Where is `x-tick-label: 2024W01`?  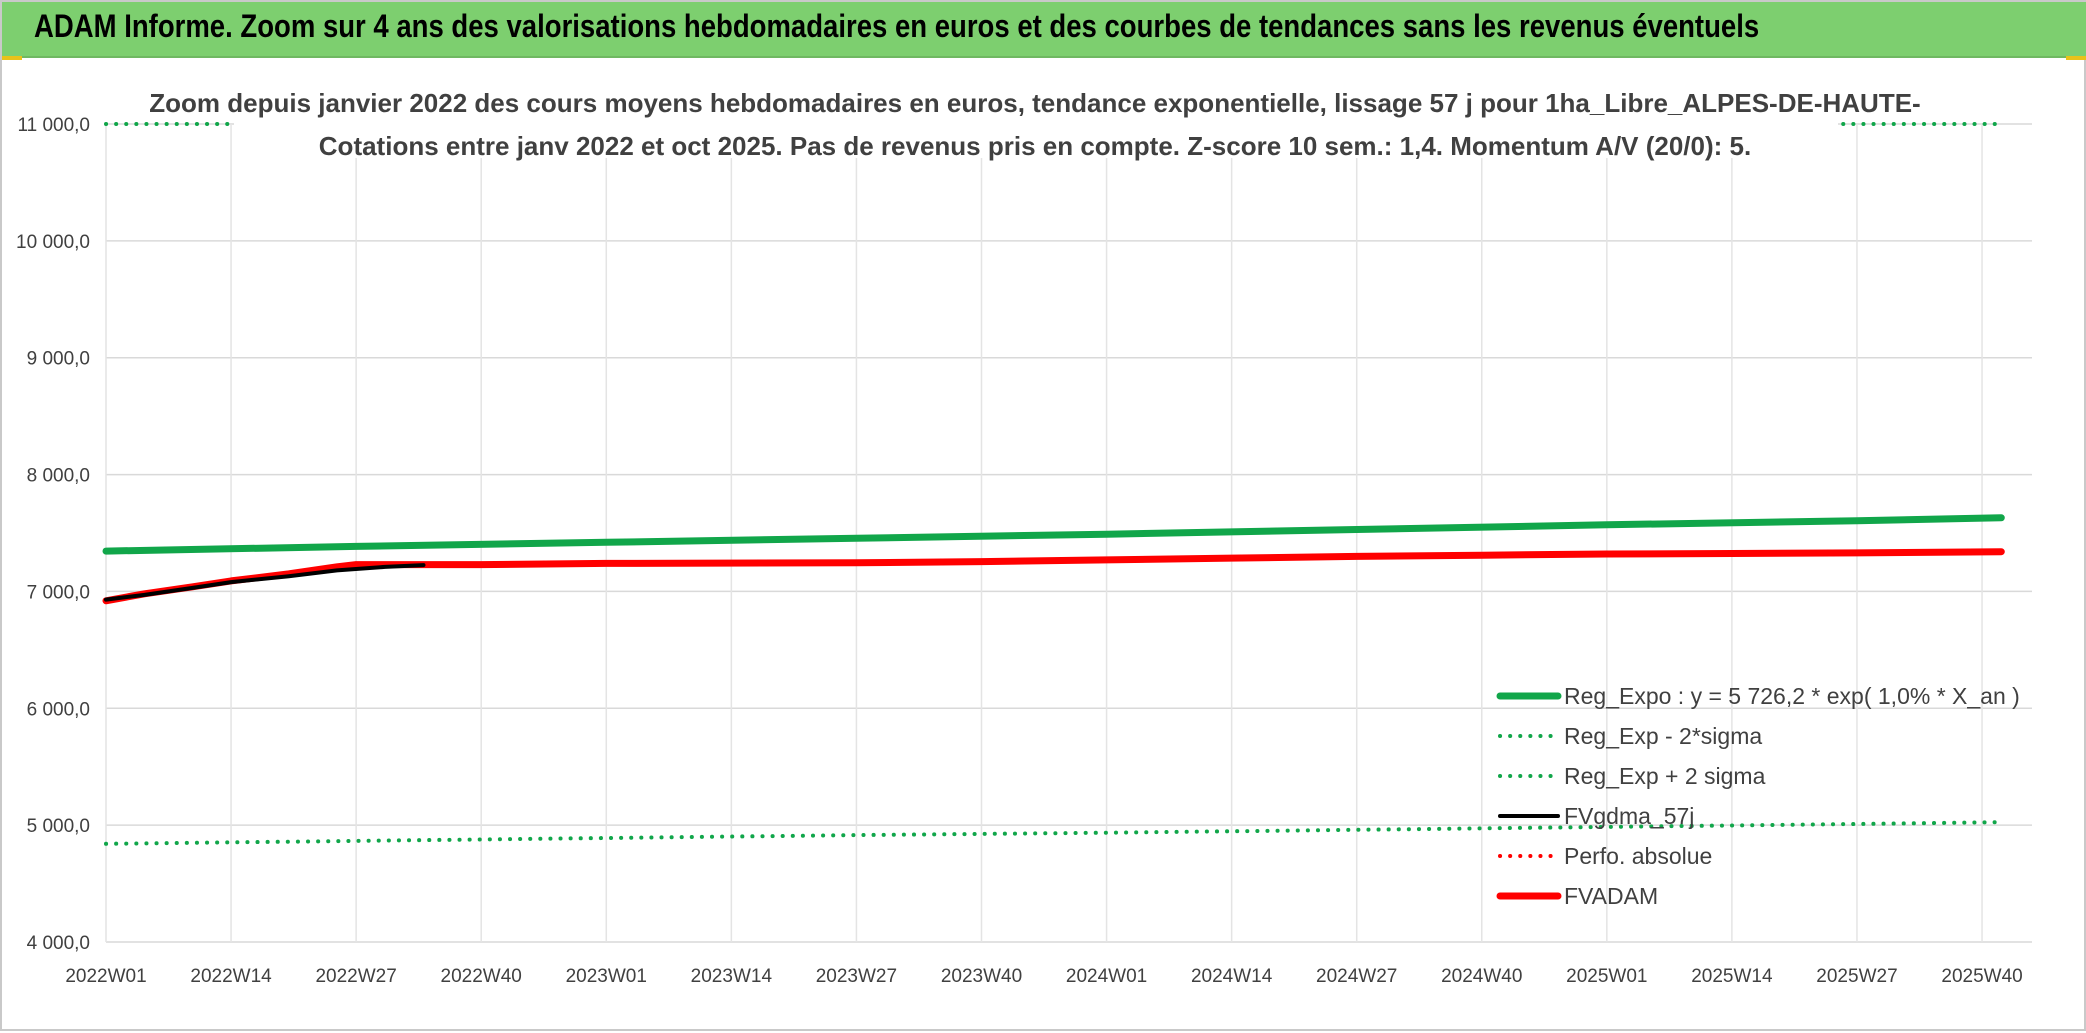
x-tick-label: 2024W01 is located at coordinates (1106, 976).